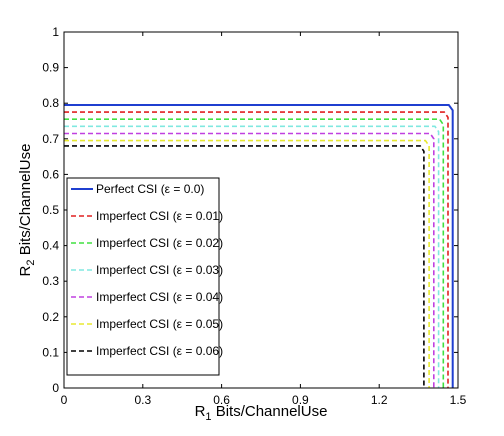 The width and height of the screenshot is (504, 436). Describe the element at coordinates (159, 243) in the screenshot. I see `legend-label: Imperfect CSI (ε = 0.02)` at that location.